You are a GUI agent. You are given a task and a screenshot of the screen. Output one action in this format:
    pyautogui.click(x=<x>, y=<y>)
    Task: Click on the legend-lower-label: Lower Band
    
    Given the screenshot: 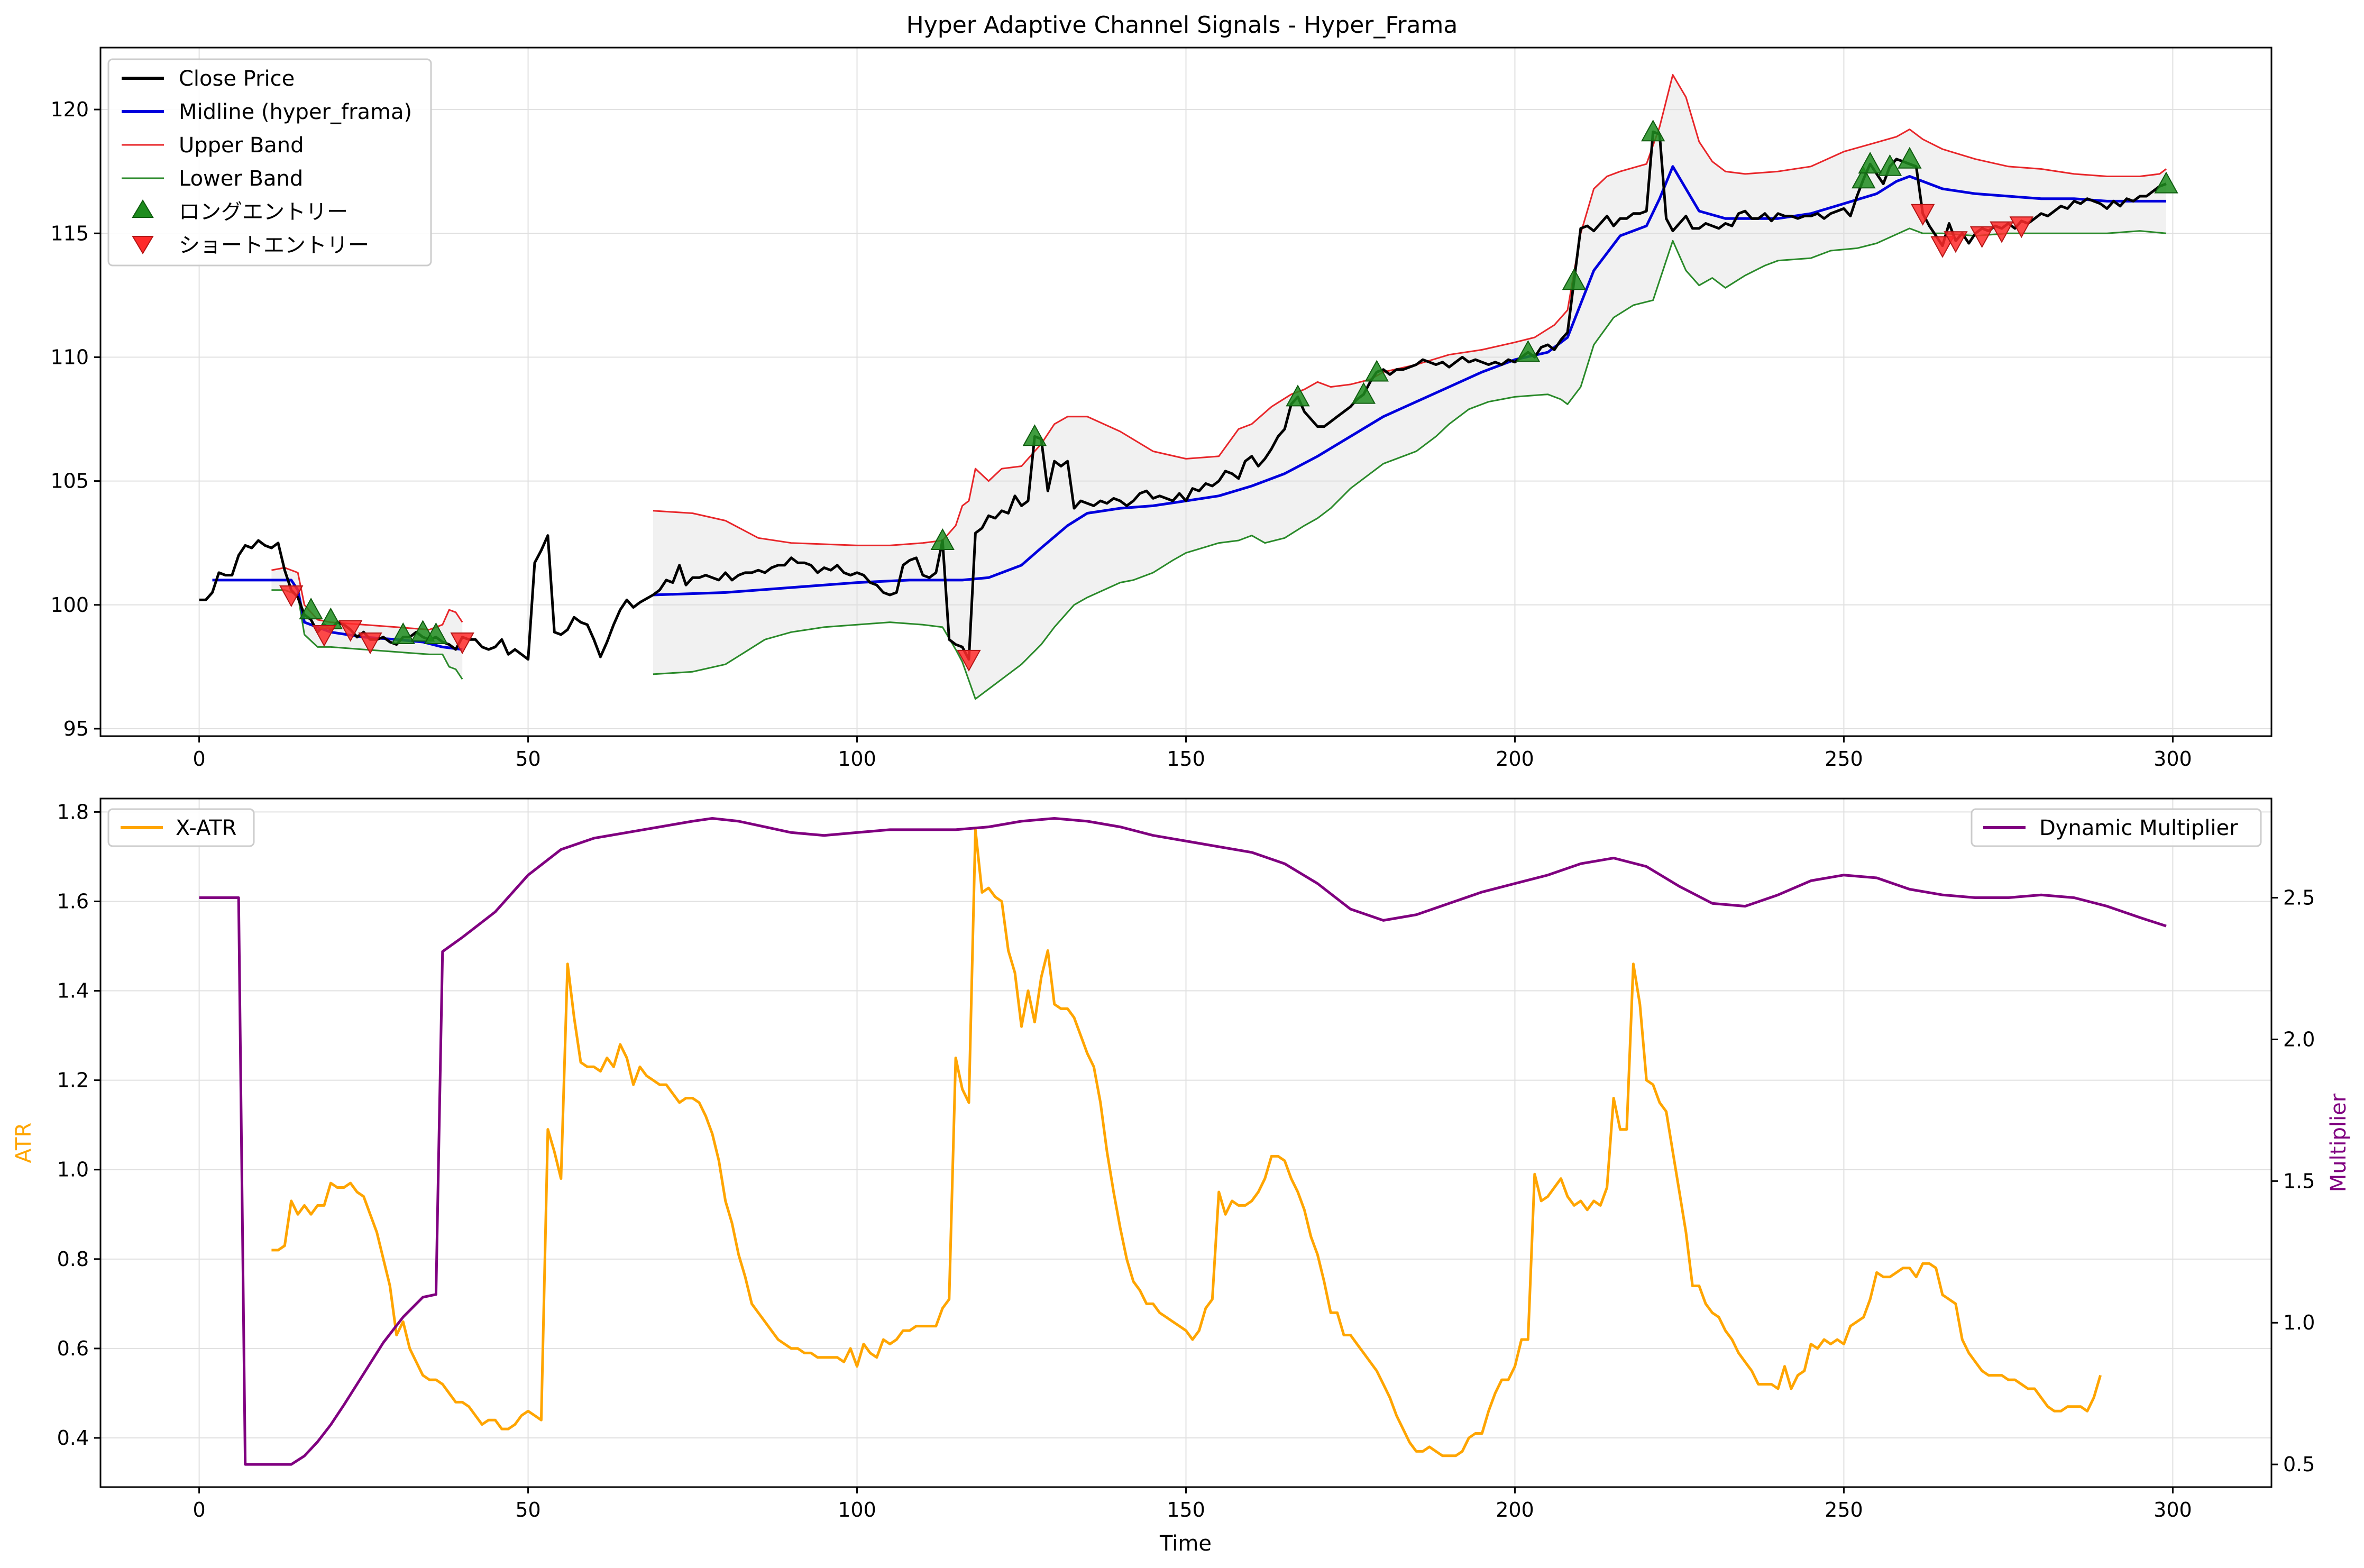 What is the action you would take?
    pyautogui.click(x=241, y=179)
    